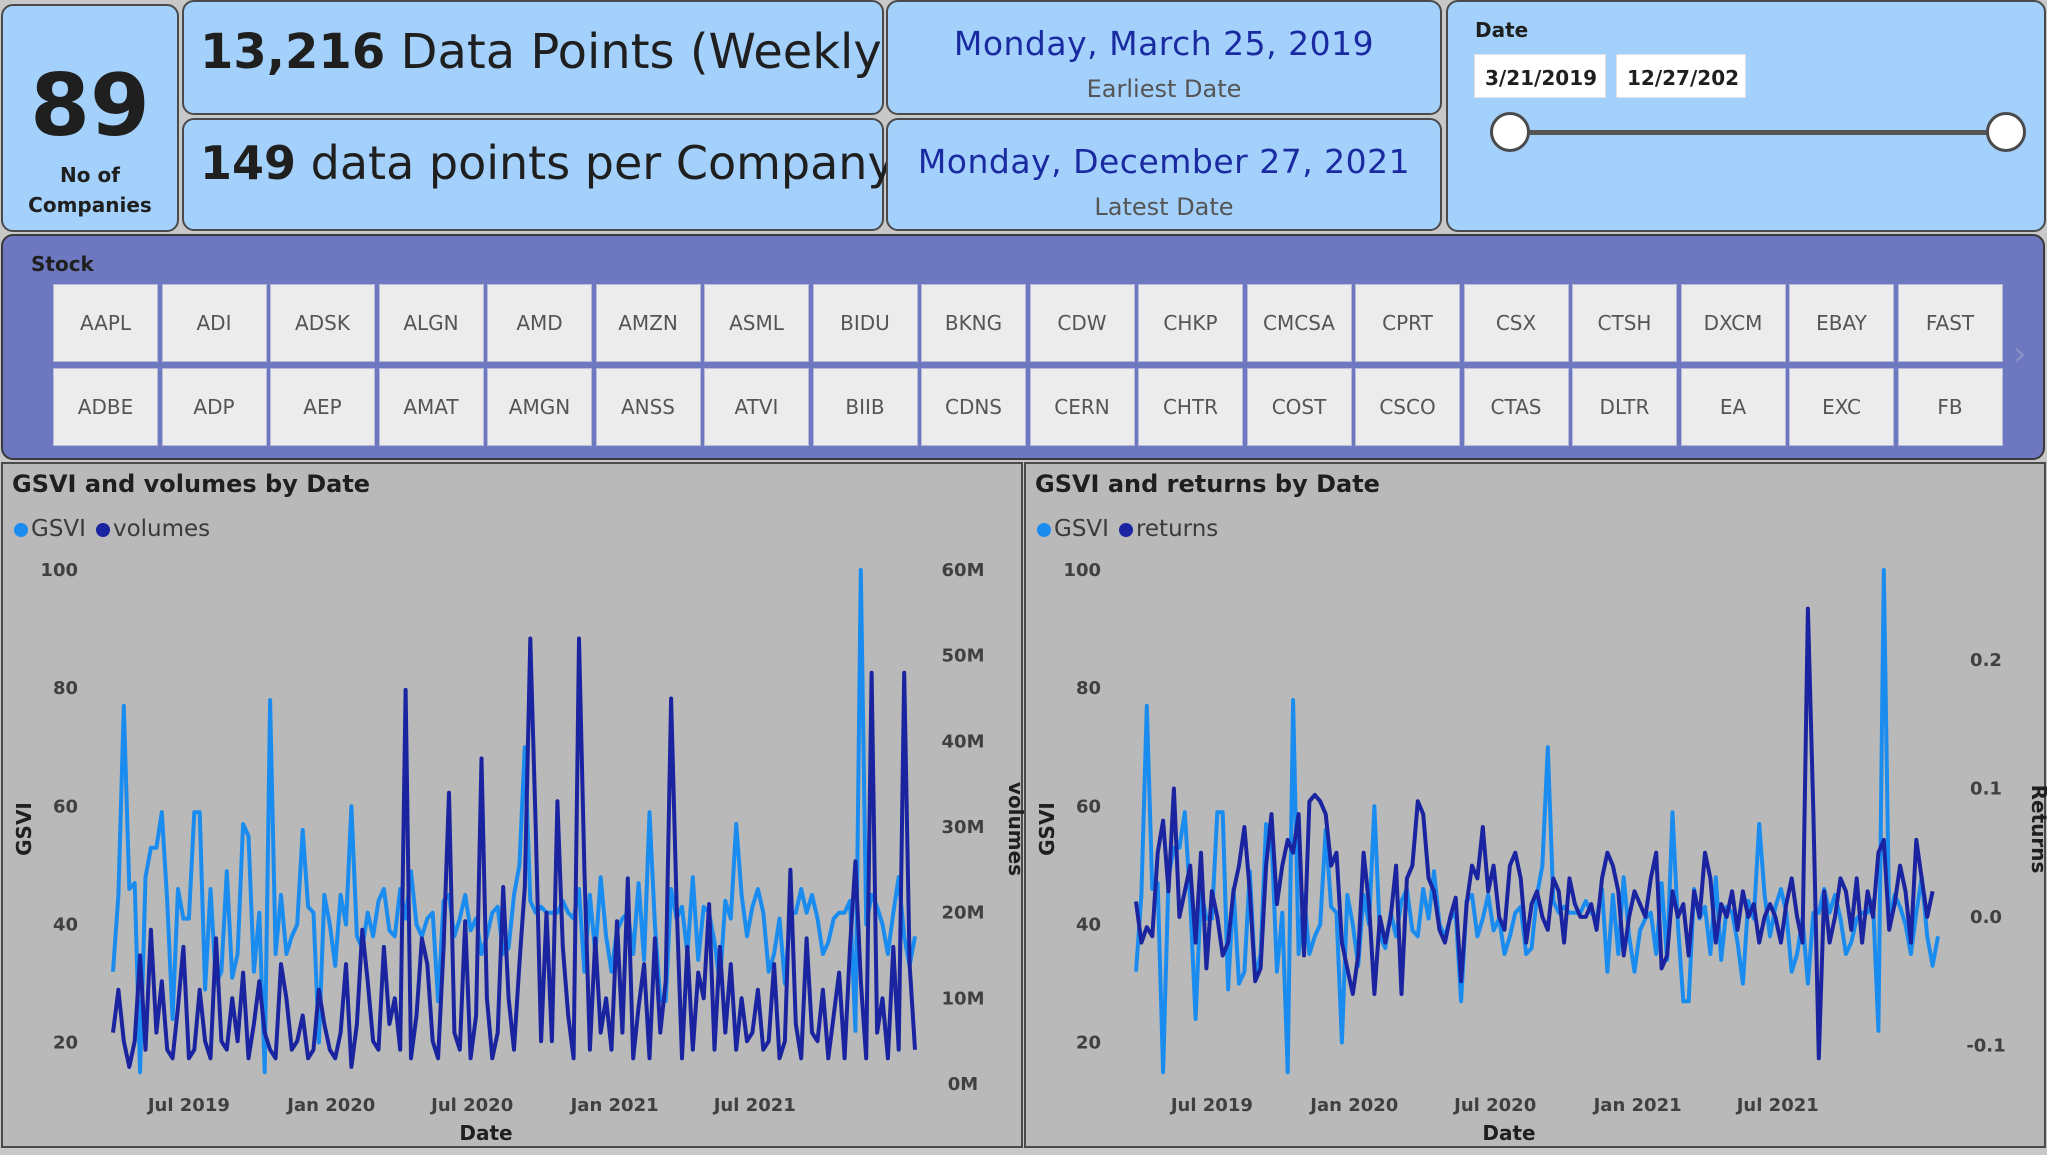  What do you see at coordinates (1407, 323) in the screenshot?
I see `stock-tile-cprt: CPRT` at bounding box center [1407, 323].